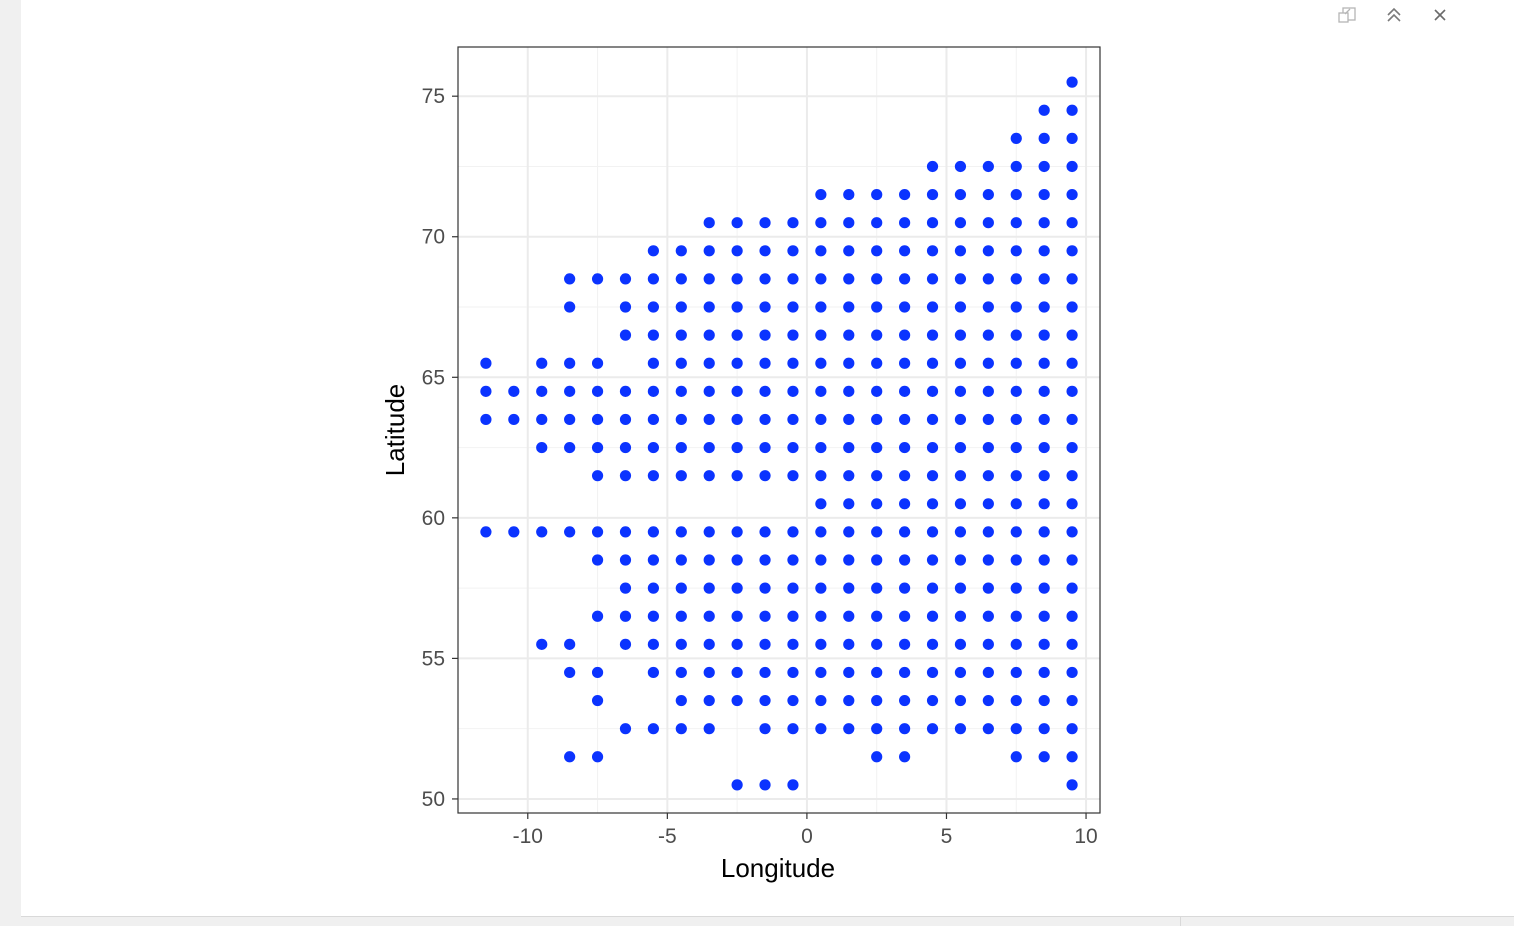 Image resolution: width=1514 pixels, height=926 pixels. Describe the element at coordinates (1394, 15) in the screenshot. I see `collapse-button` at that location.